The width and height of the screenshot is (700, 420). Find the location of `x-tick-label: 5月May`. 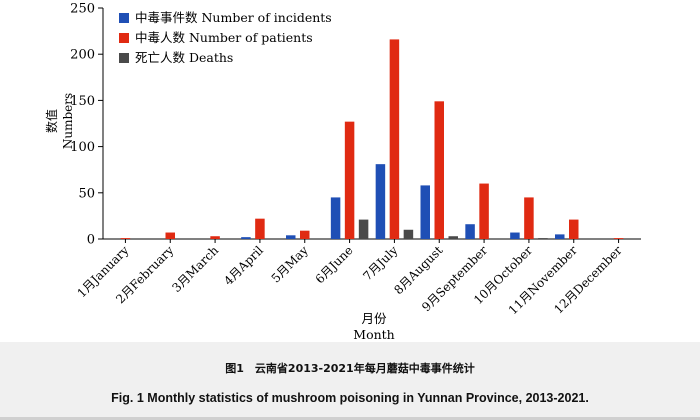

x-tick-label: 5月May is located at coordinates (290, 264).